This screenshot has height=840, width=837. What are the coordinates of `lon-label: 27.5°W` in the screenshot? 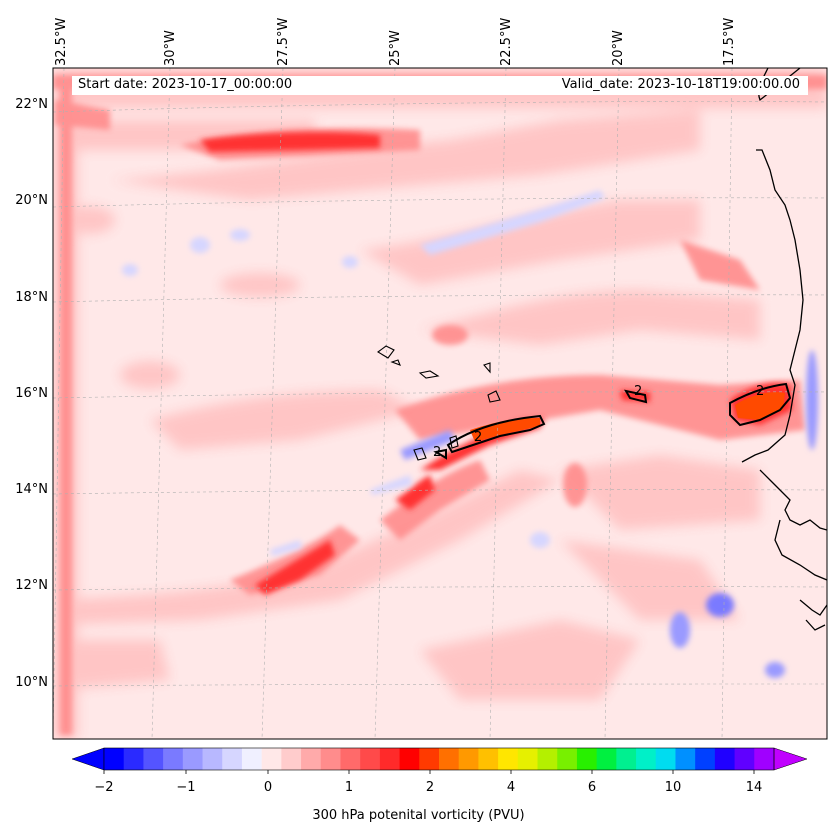 It's located at (283, 41).